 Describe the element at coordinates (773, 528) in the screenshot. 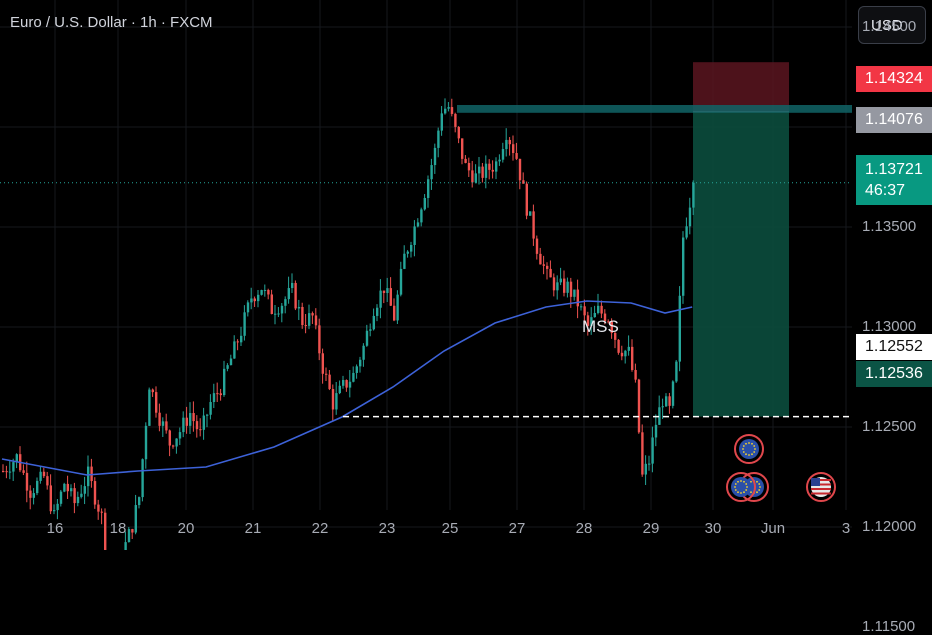

I see `time-tick-label: Jun` at that location.